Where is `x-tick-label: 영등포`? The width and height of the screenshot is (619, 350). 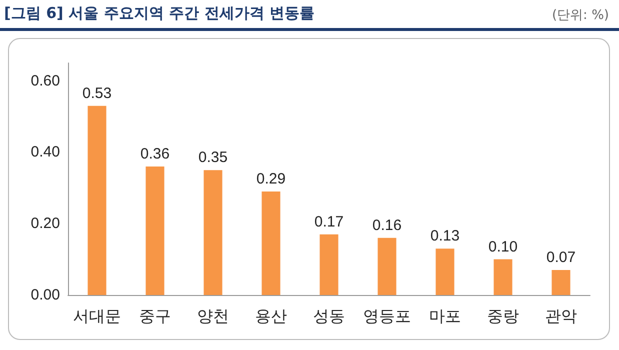 x-tick-label: 영등포 is located at coordinates (387, 317).